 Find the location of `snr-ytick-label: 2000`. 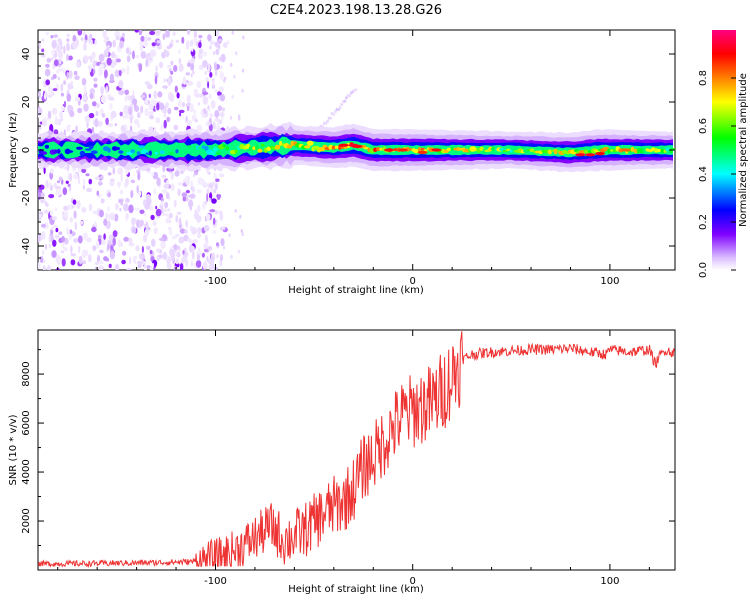

snr-ytick-label: 2000 is located at coordinates (26, 520).